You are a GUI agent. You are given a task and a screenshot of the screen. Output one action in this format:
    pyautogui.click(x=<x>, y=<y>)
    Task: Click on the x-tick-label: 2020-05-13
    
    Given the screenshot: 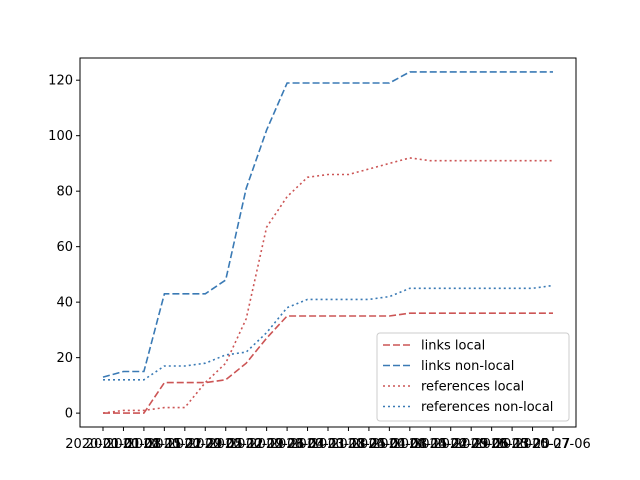 What is the action you would take?
    pyautogui.click(x=492, y=444)
    